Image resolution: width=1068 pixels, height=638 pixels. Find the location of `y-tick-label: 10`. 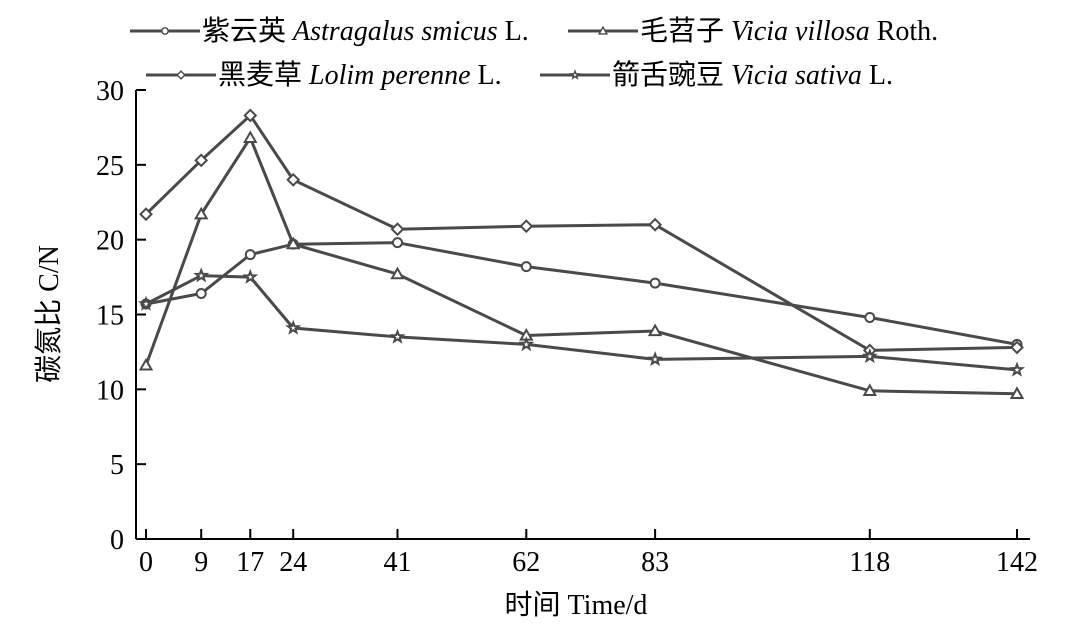

y-tick-label: 10 is located at coordinates (110, 390).